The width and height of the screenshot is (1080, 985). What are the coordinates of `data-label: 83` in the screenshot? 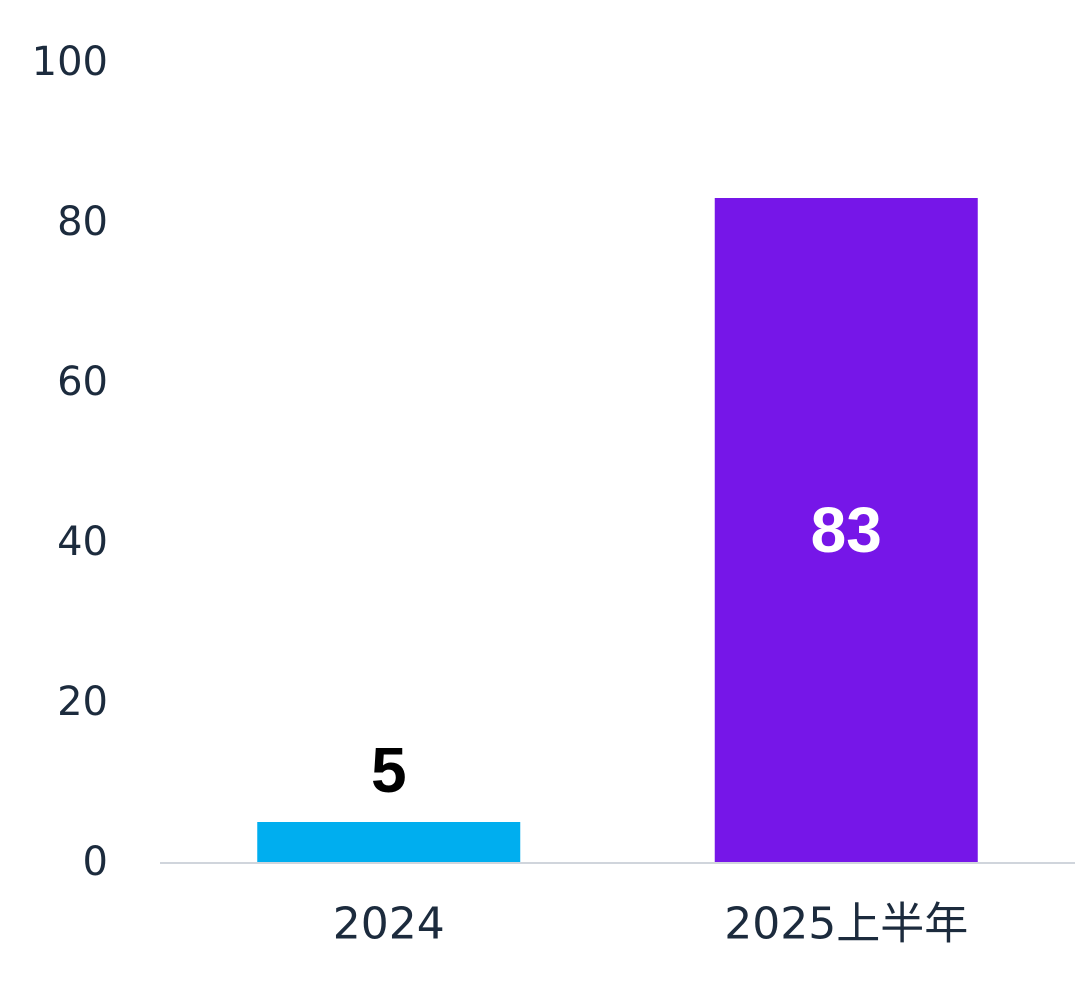 It's located at (846, 530).